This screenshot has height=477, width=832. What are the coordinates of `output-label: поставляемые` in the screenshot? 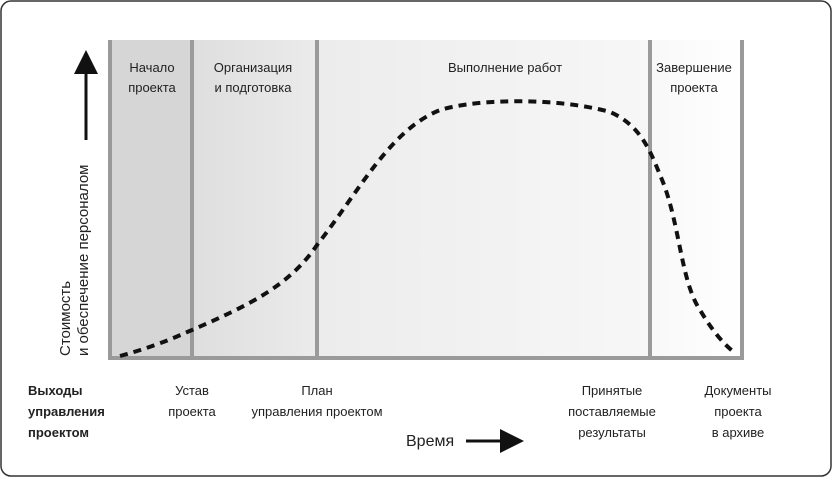 It's located at (612, 411).